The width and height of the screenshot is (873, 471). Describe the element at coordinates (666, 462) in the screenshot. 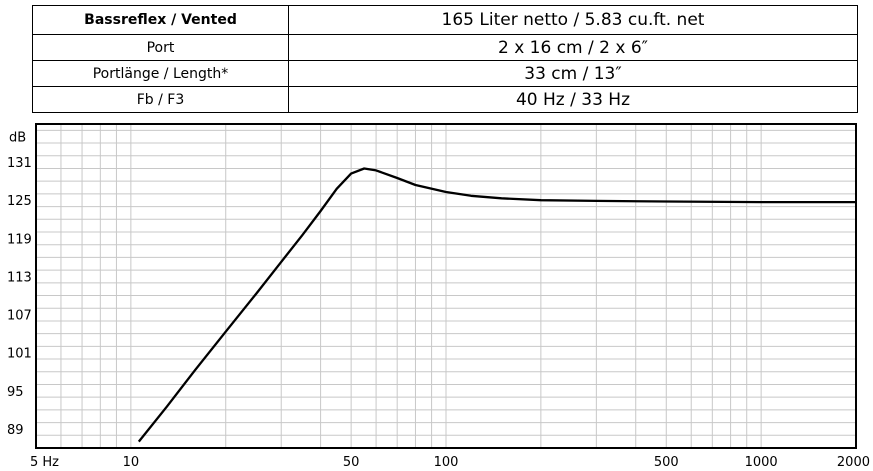

I see `x-tick-label: 500` at that location.